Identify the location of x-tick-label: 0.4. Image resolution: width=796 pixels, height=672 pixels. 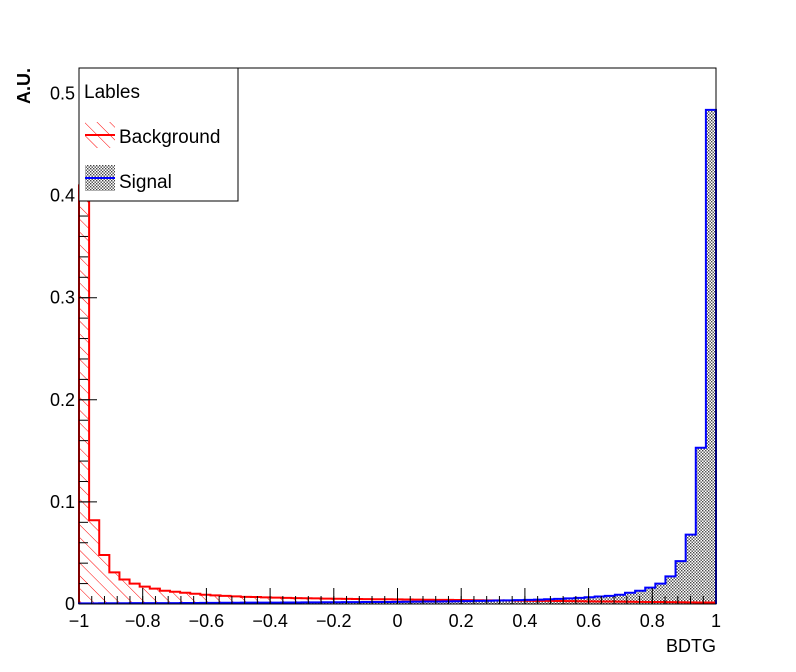
(524, 621).